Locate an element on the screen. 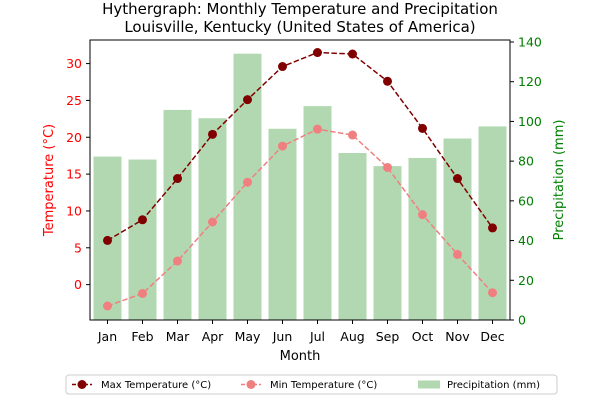 Image resolution: width=600 pixels, height=400 pixels. max-temp-point-mar is located at coordinates (177, 179).